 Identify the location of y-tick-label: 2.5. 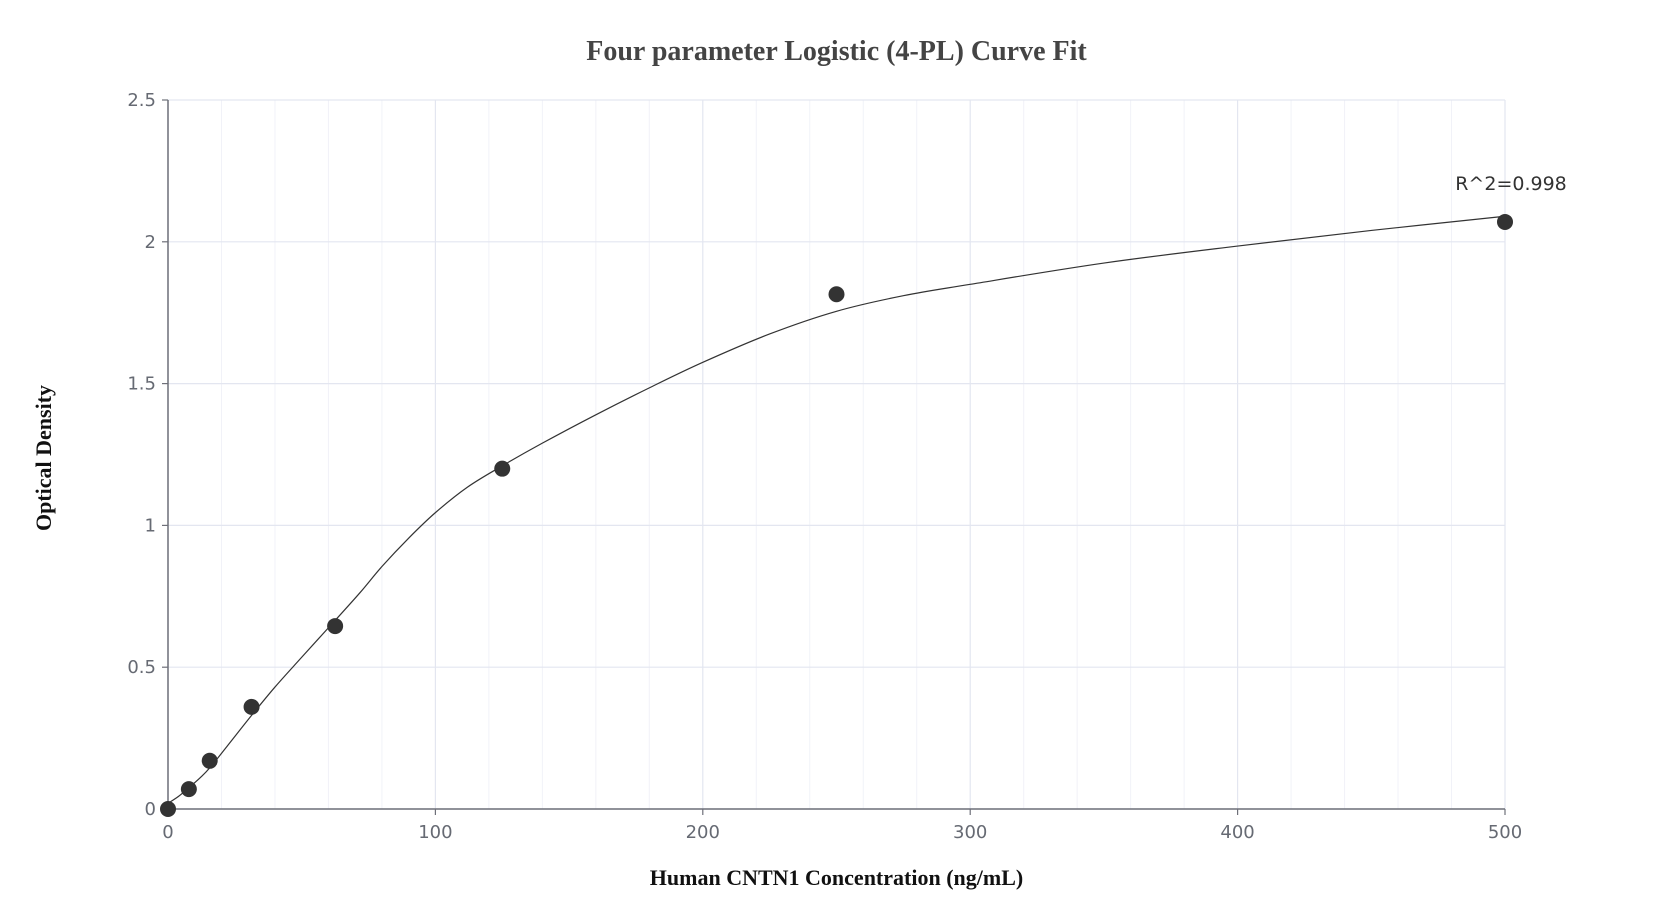
(141, 100).